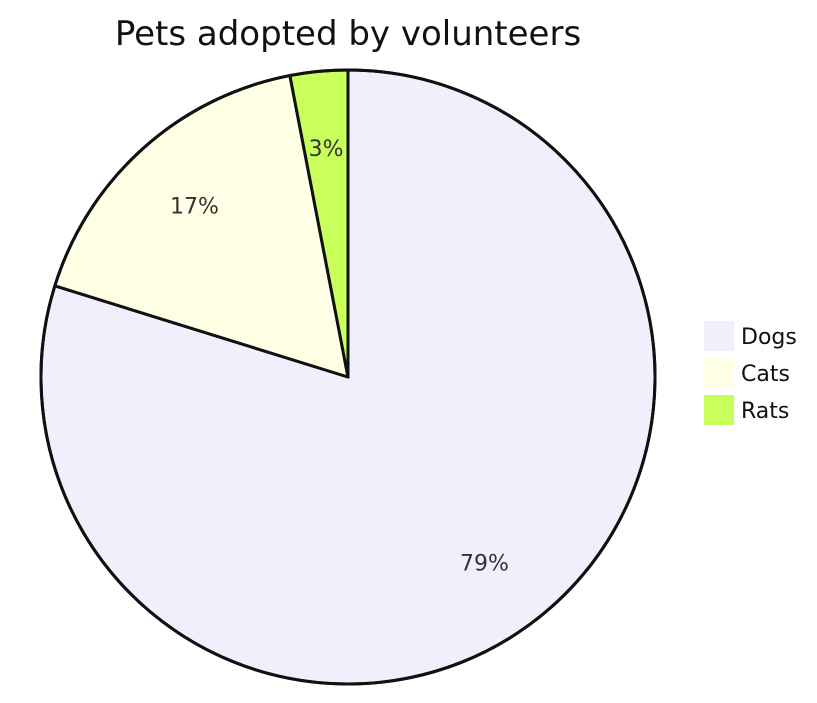 The height and width of the screenshot is (703, 817). I want to click on legend-label-cats: Cats, so click(765, 374).